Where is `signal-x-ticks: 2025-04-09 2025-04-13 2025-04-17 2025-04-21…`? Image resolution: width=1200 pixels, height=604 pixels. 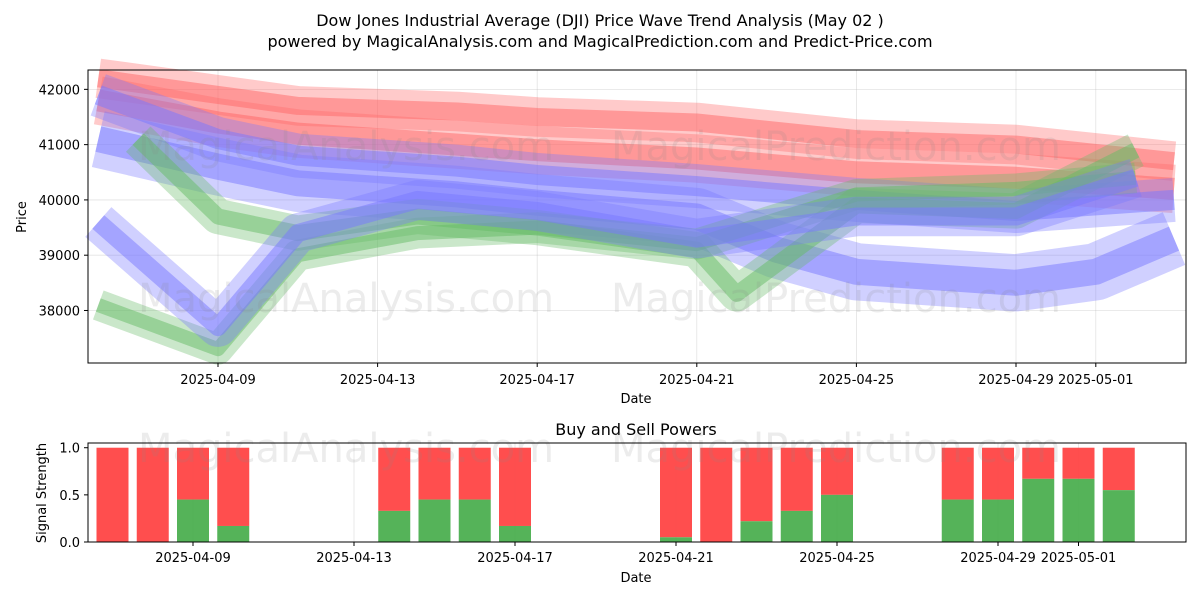
signal-x-ticks: 2025-04-09 2025-04-13 2025-04-17 2025-04-21… is located at coordinates (635, 554).